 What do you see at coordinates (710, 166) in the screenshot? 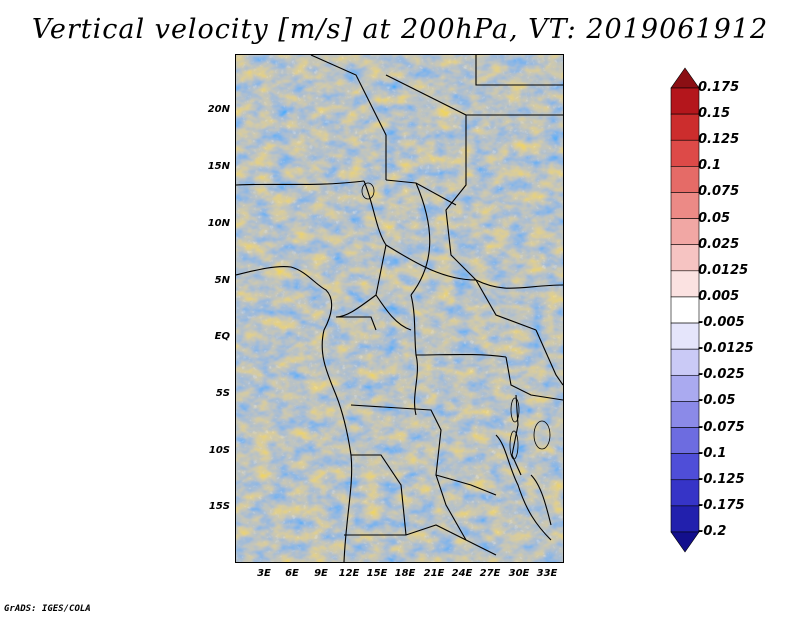
I see `colorbar-label: 0.1` at bounding box center [710, 166].